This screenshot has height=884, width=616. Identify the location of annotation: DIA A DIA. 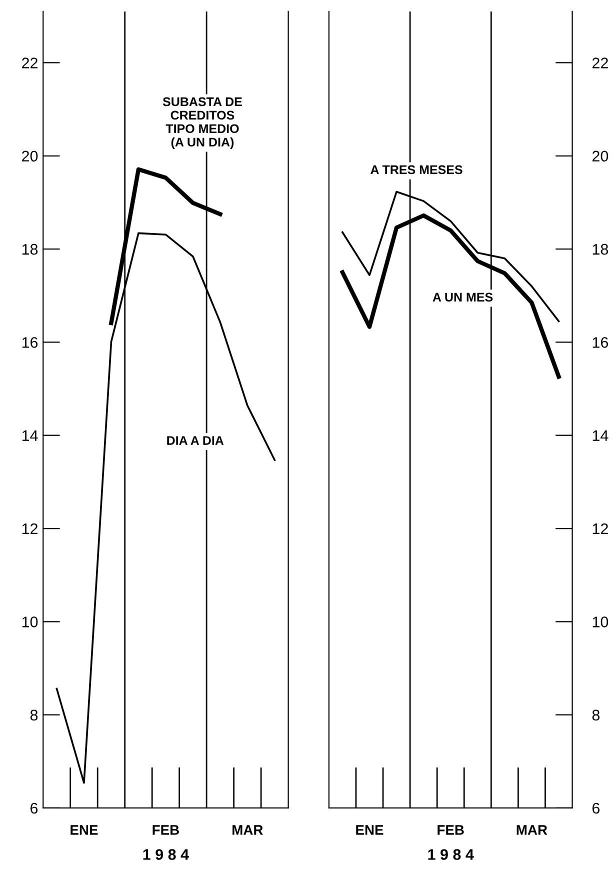
(195, 440).